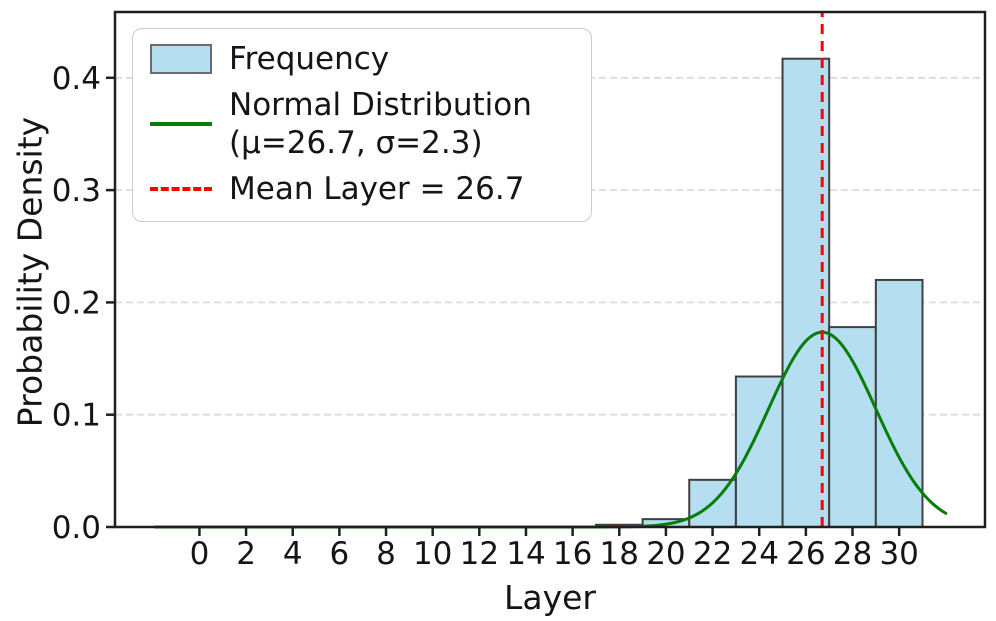 The height and width of the screenshot is (621, 996). I want to click on x-tick-label: 18, so click(619, 554).